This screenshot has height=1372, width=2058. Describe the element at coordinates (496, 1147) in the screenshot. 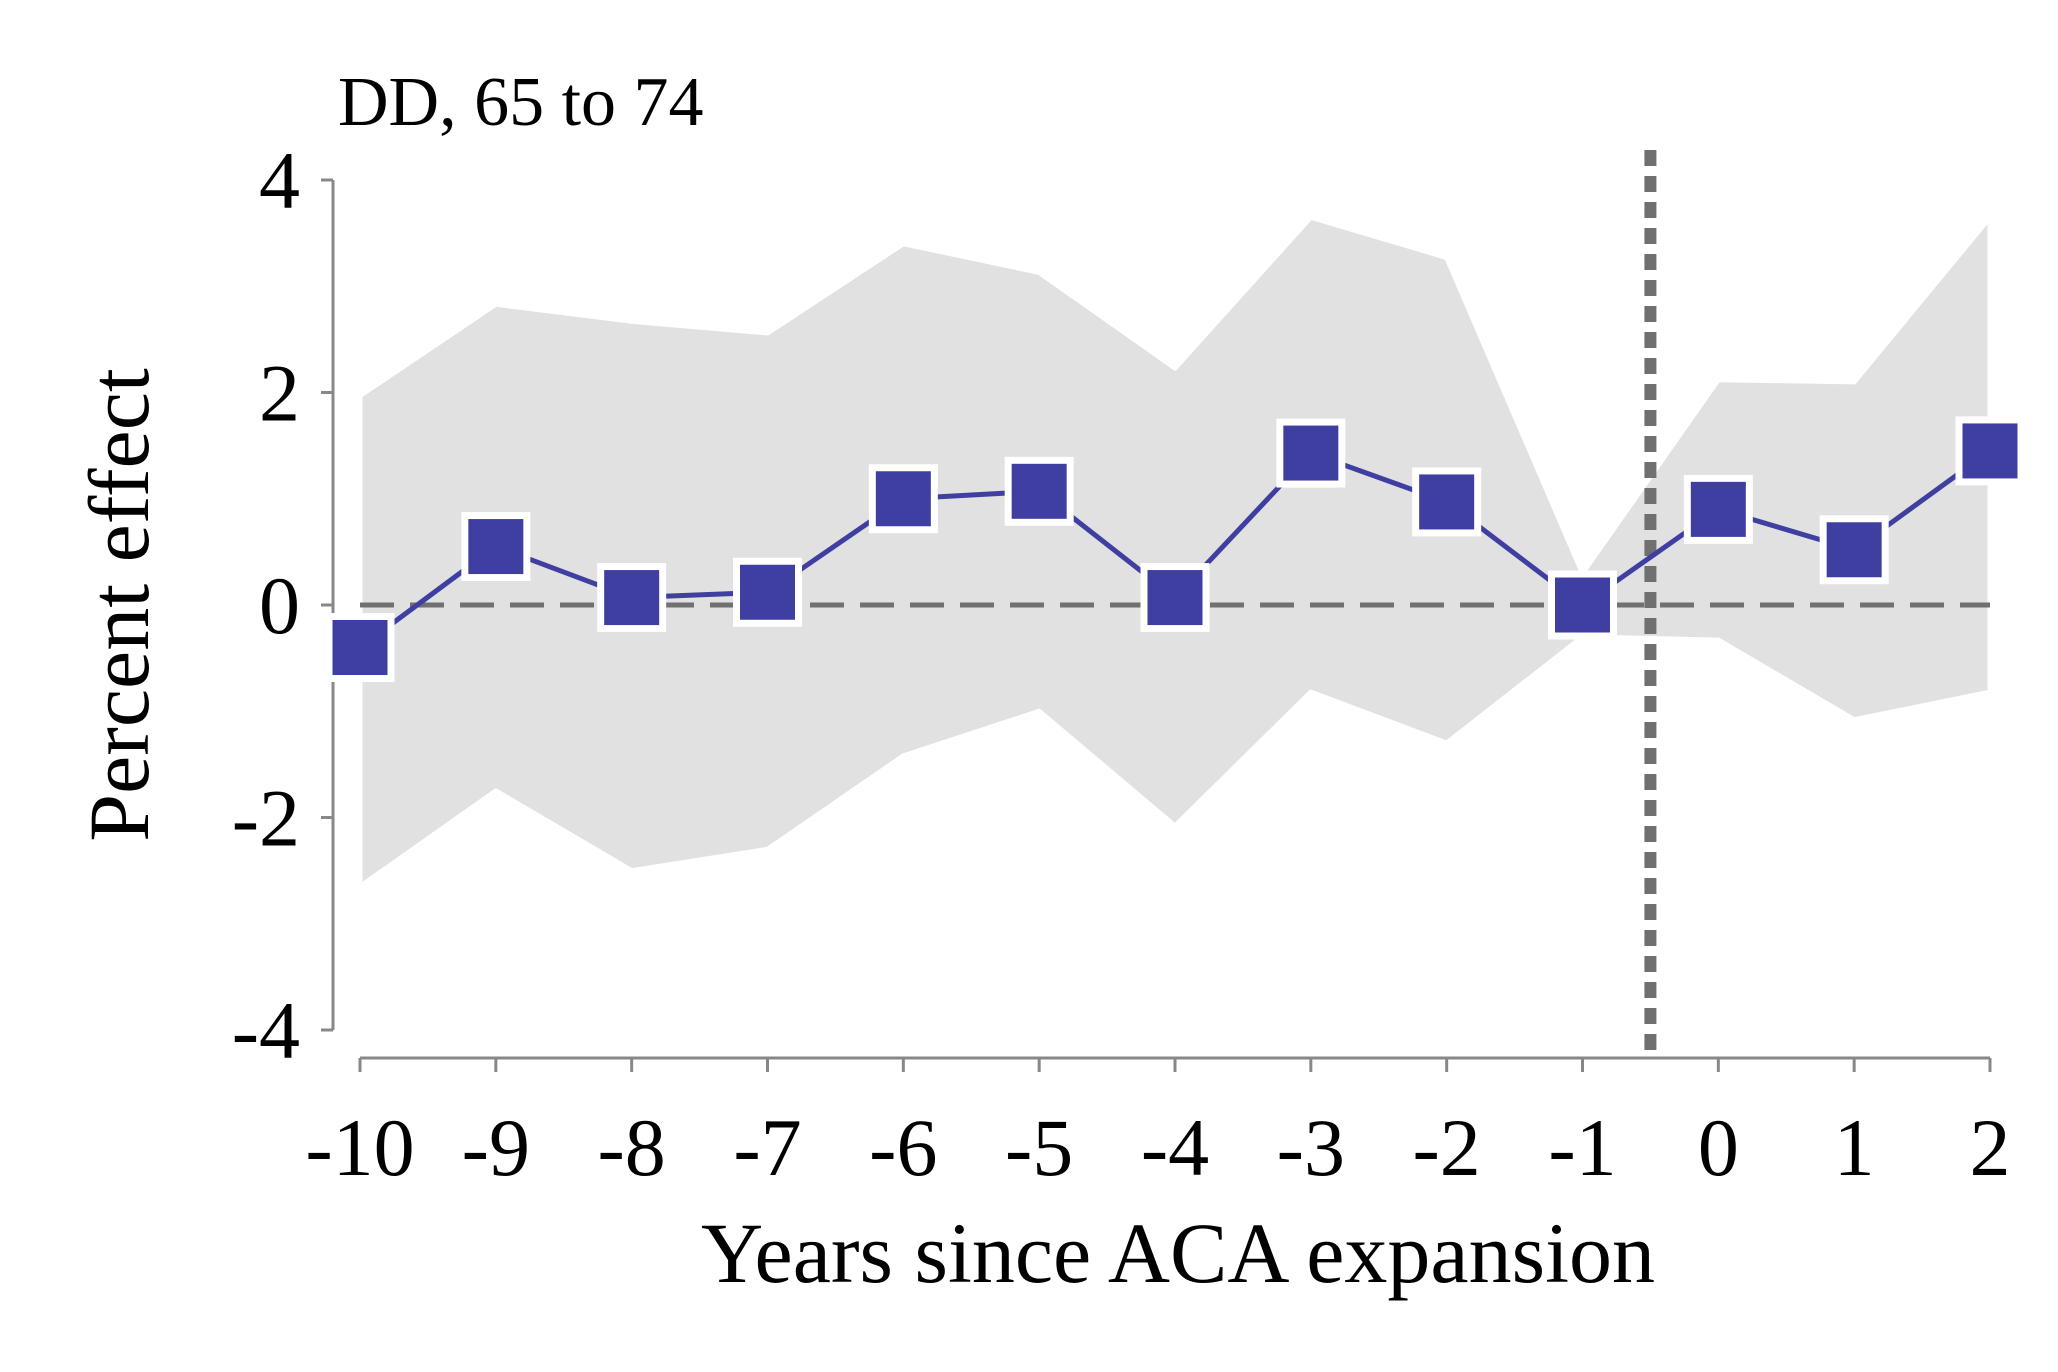

I see `x-tick-label: -9` at that location.